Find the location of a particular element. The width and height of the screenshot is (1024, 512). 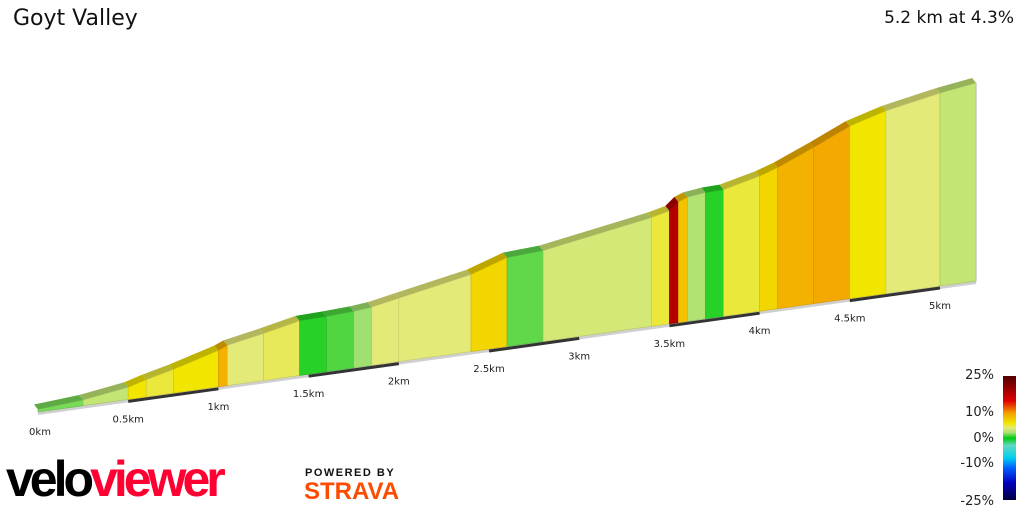

x-tick-label: 3km is located at coordinates (579, 356).